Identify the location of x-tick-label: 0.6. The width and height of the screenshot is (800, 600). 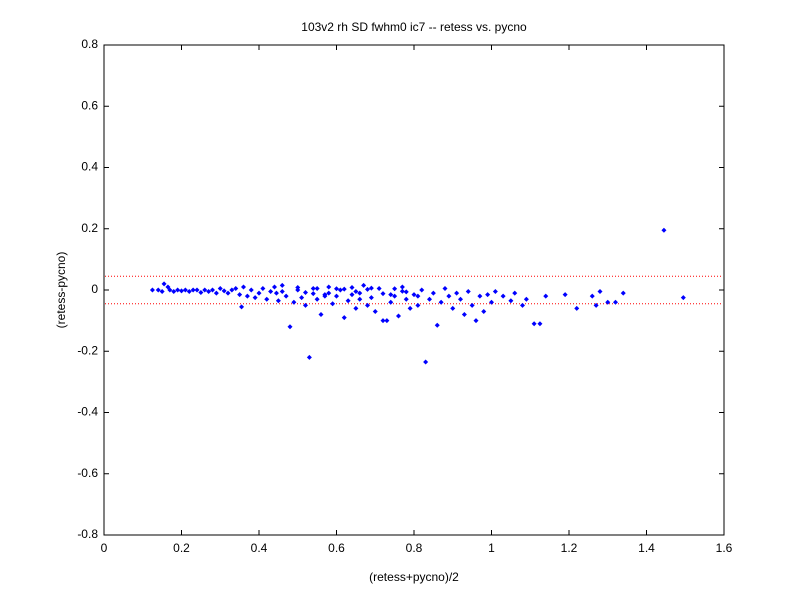
(336, 548).